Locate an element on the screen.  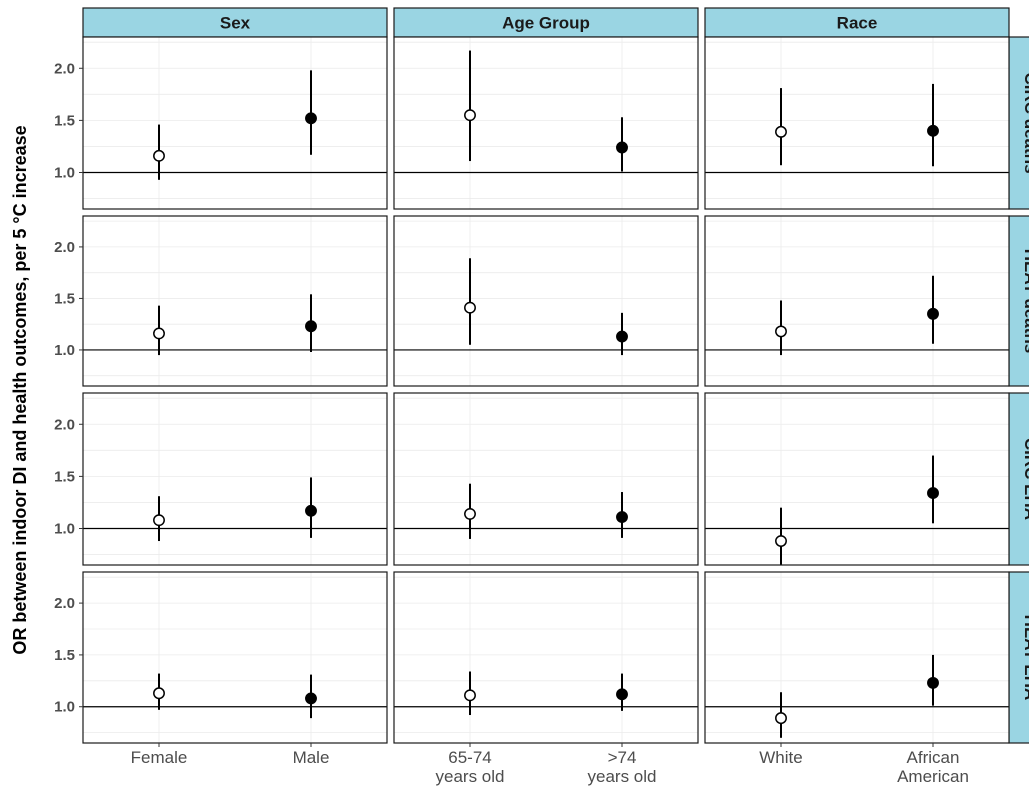
x-tick-label: >74 years old is located at coordinates (622, 767).